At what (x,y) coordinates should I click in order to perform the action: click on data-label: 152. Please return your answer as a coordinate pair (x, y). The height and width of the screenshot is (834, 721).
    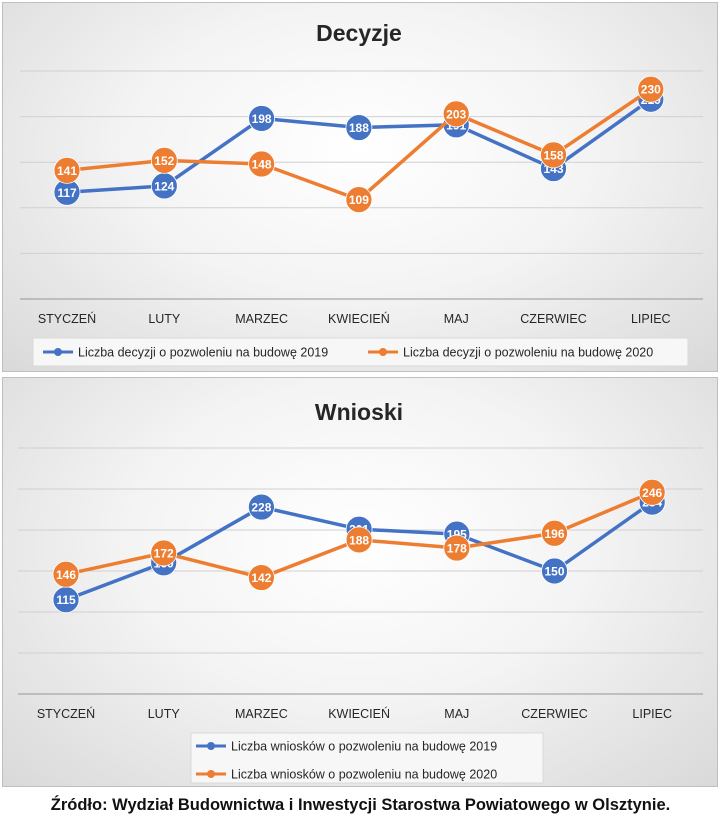
    Looking at the image, I should click on (164, 161).